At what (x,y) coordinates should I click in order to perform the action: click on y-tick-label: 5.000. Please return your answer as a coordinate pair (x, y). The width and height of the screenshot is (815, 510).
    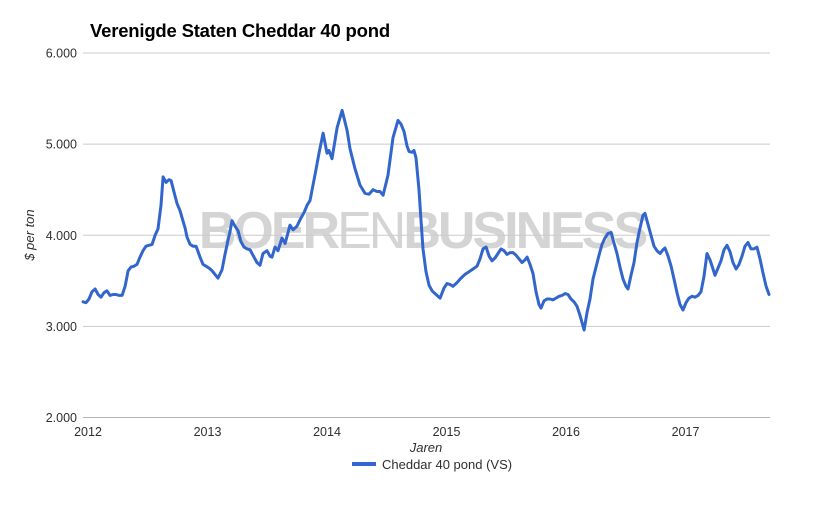
    Looking at the image, I should click on (61, 145).